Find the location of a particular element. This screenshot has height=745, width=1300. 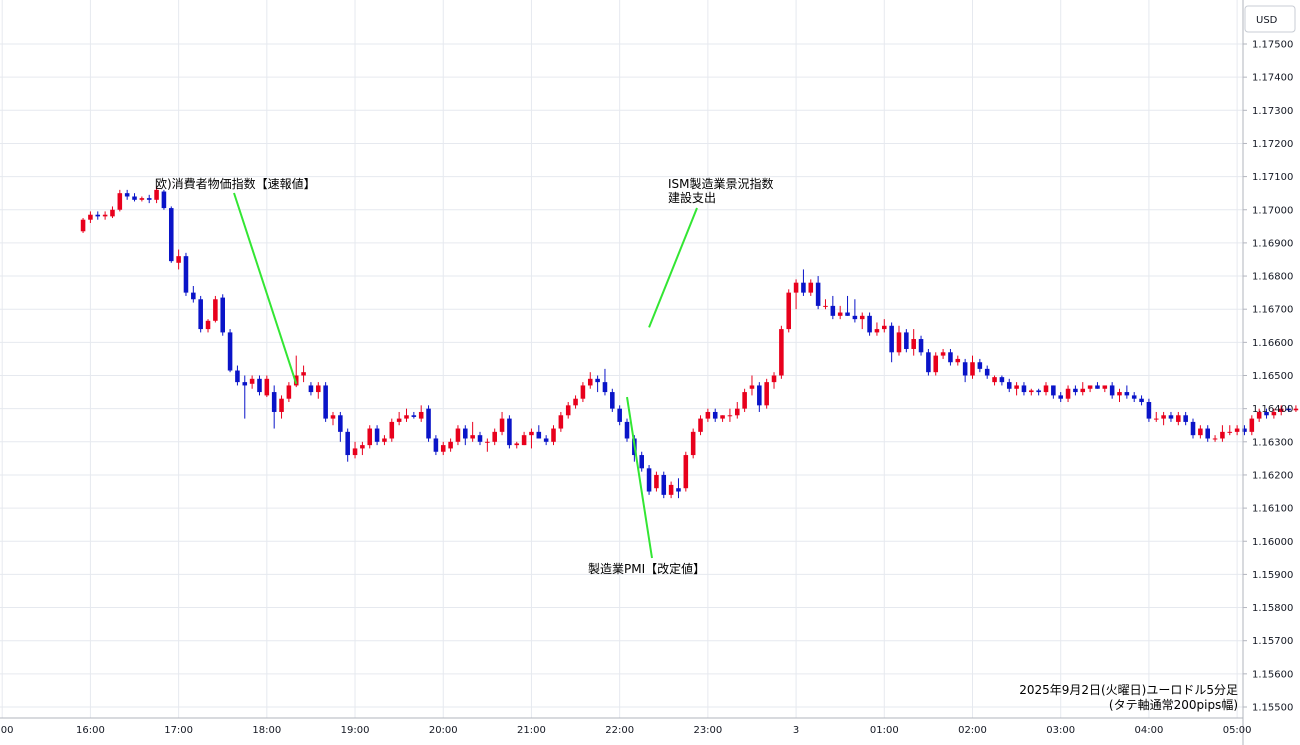

event-annotation: 製造業PMI【改定値】 is located at coordinates (646, 486).